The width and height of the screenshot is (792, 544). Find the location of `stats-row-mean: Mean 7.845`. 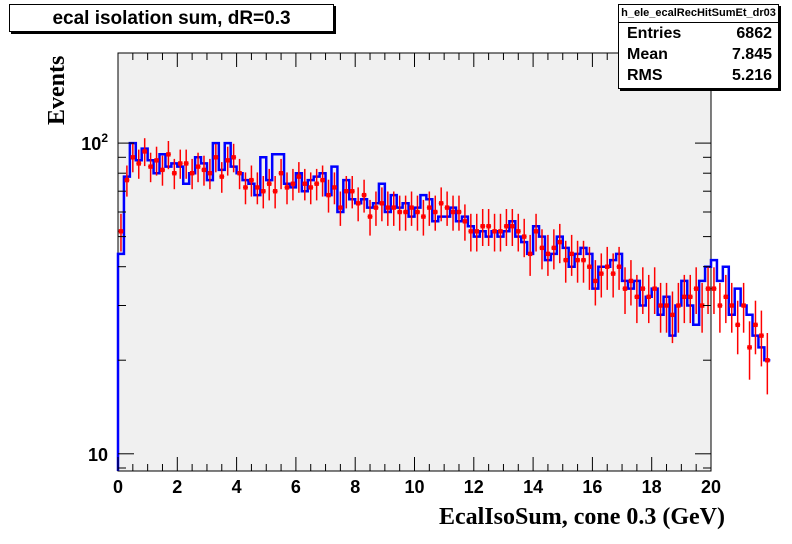

stats-row-mean: Mean 7.845 is located at coordinates (698, 54).